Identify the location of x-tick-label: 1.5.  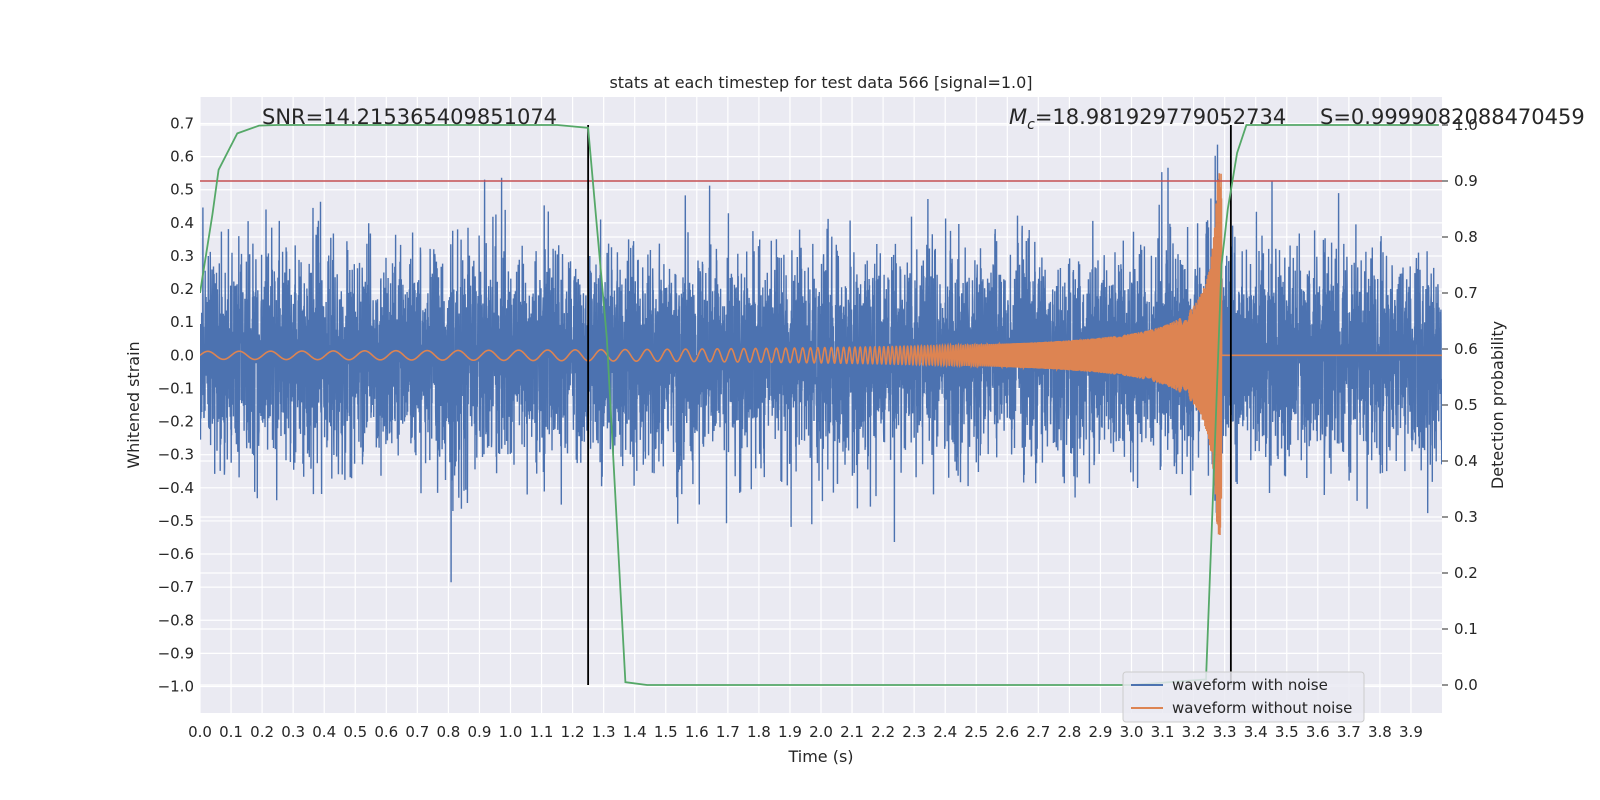
(666, 732).